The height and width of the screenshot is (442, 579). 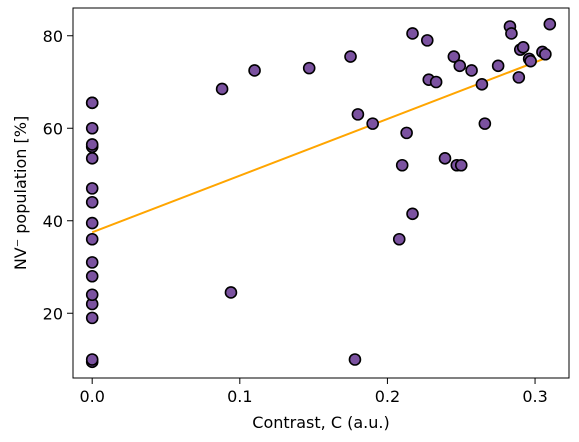 What do you see at coordinates (53, 36) in the screenshot?
I see `y-tick-label: 80` at bounding box center [53, 36].